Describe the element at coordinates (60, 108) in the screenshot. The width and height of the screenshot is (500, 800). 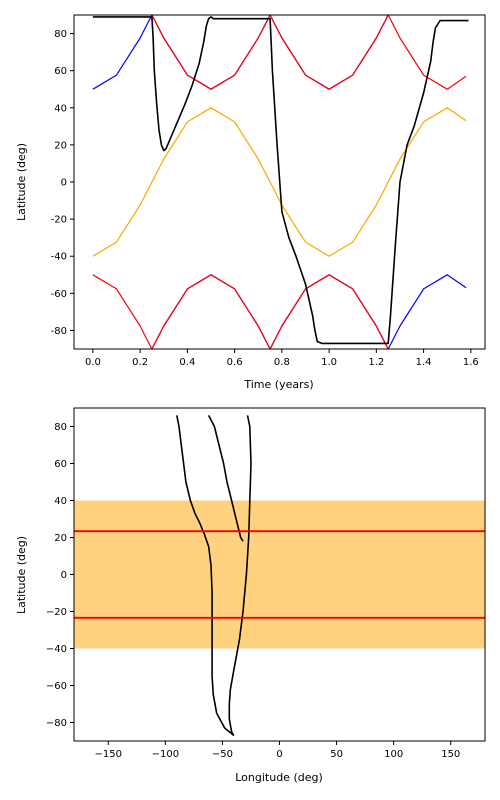
I see `chart1-ytick-label: 40` at that location.